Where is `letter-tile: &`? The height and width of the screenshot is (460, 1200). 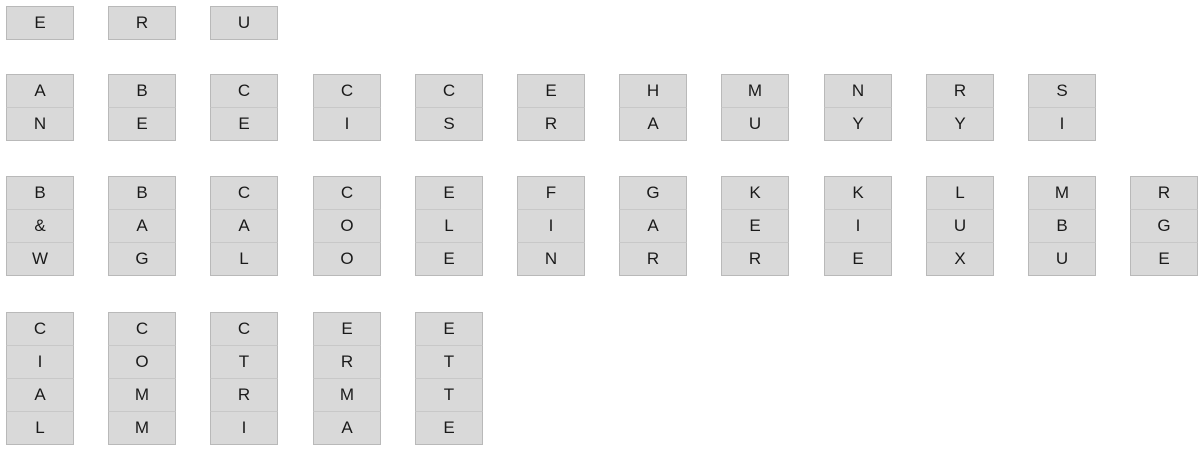 letter-tile: & is located at coordinates (40, 226).